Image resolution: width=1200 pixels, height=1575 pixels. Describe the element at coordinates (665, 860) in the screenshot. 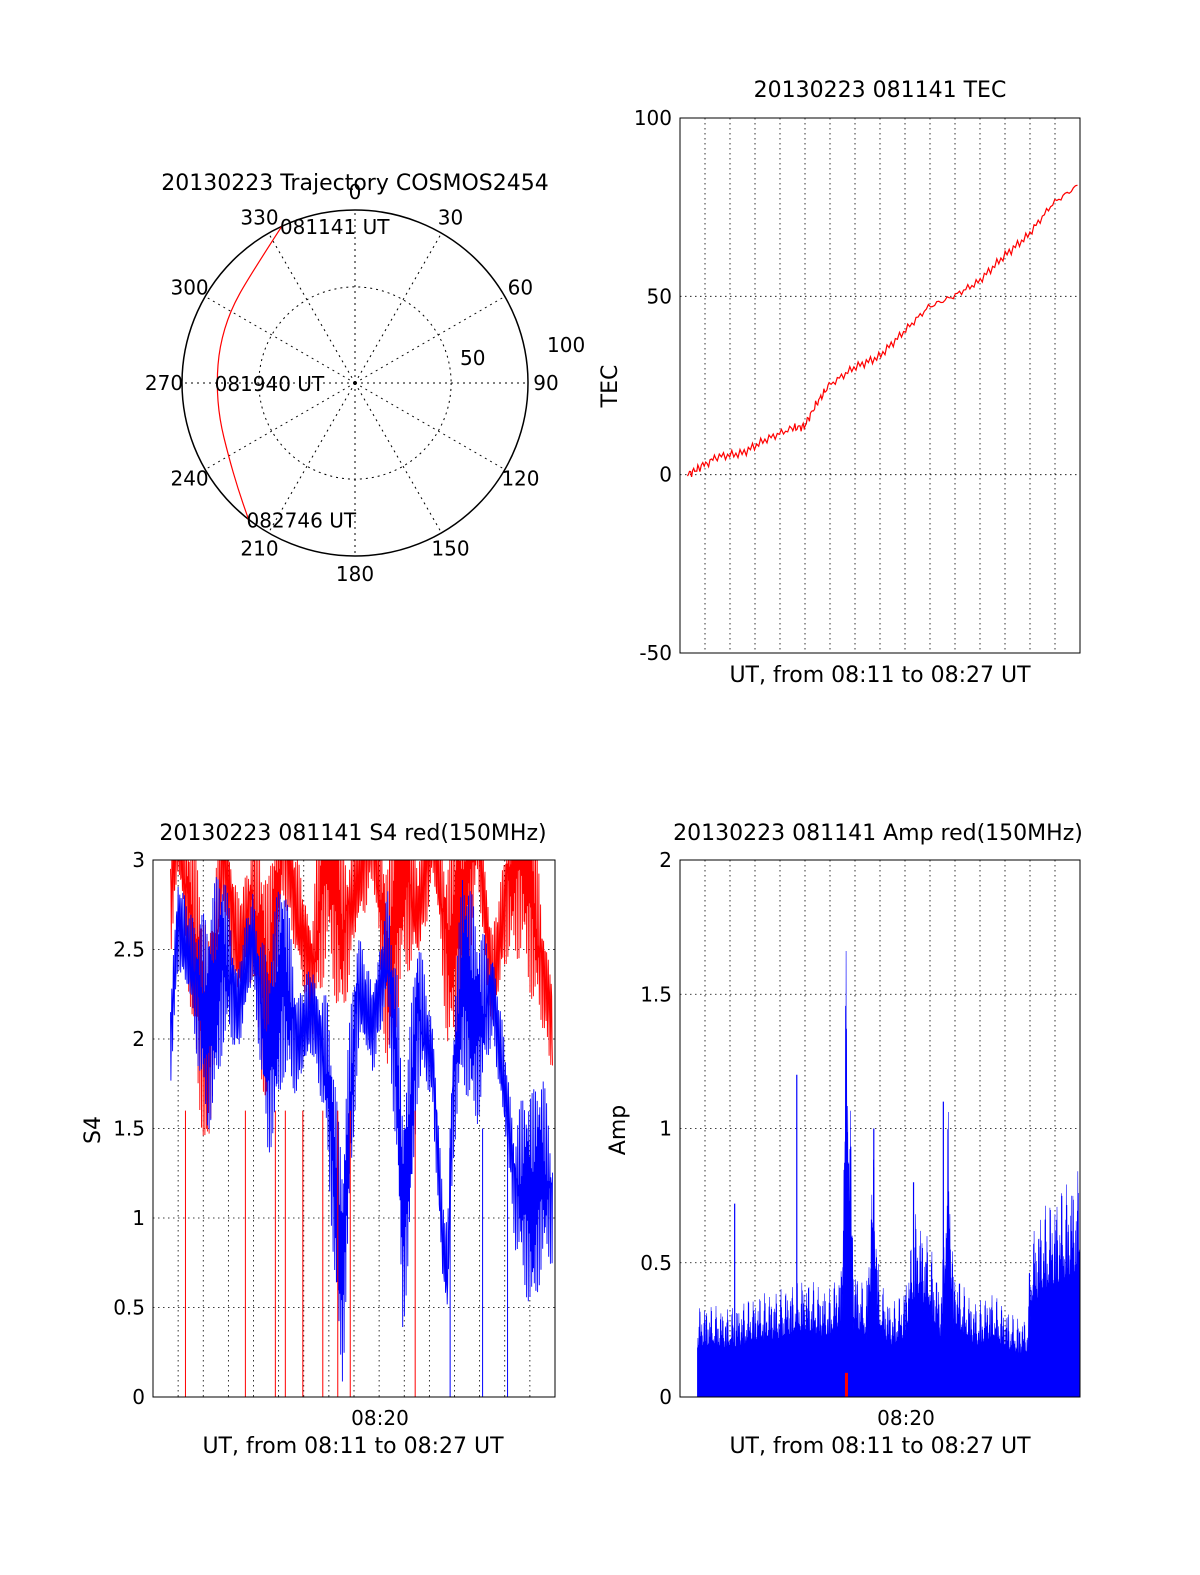

I see `amp-yt-label-2: 2` at that location.